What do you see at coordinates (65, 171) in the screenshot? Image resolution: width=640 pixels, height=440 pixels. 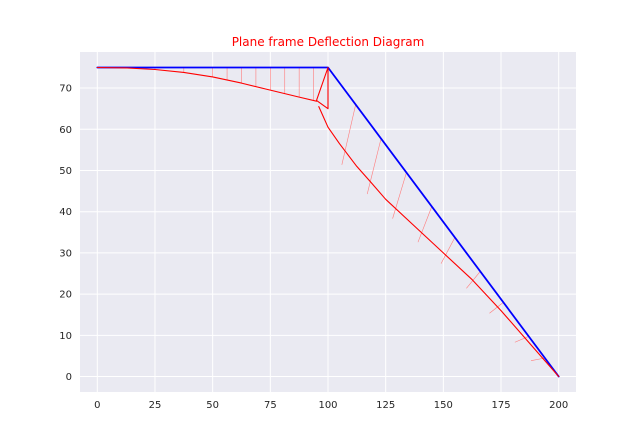 I see `y-tick-label: 50` at bounding box center [65, 171].